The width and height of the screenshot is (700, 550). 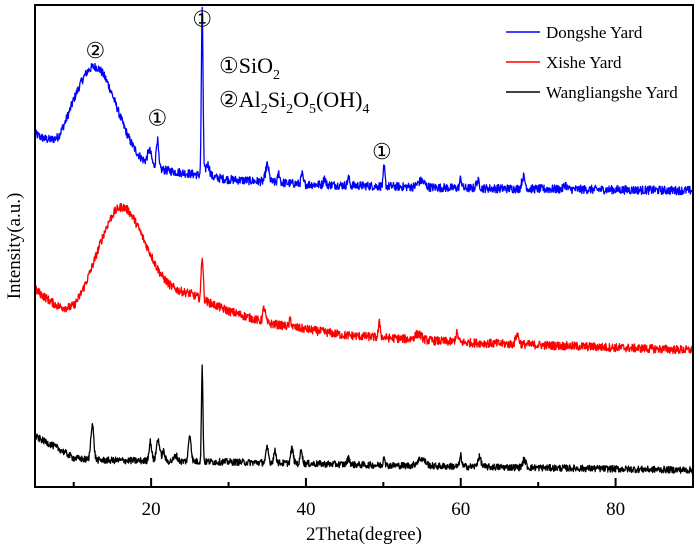 What do you see at coordinates (615, 509) in the screenshot?
I see `x-tick-label: 80` at bounding box center [615, 509].